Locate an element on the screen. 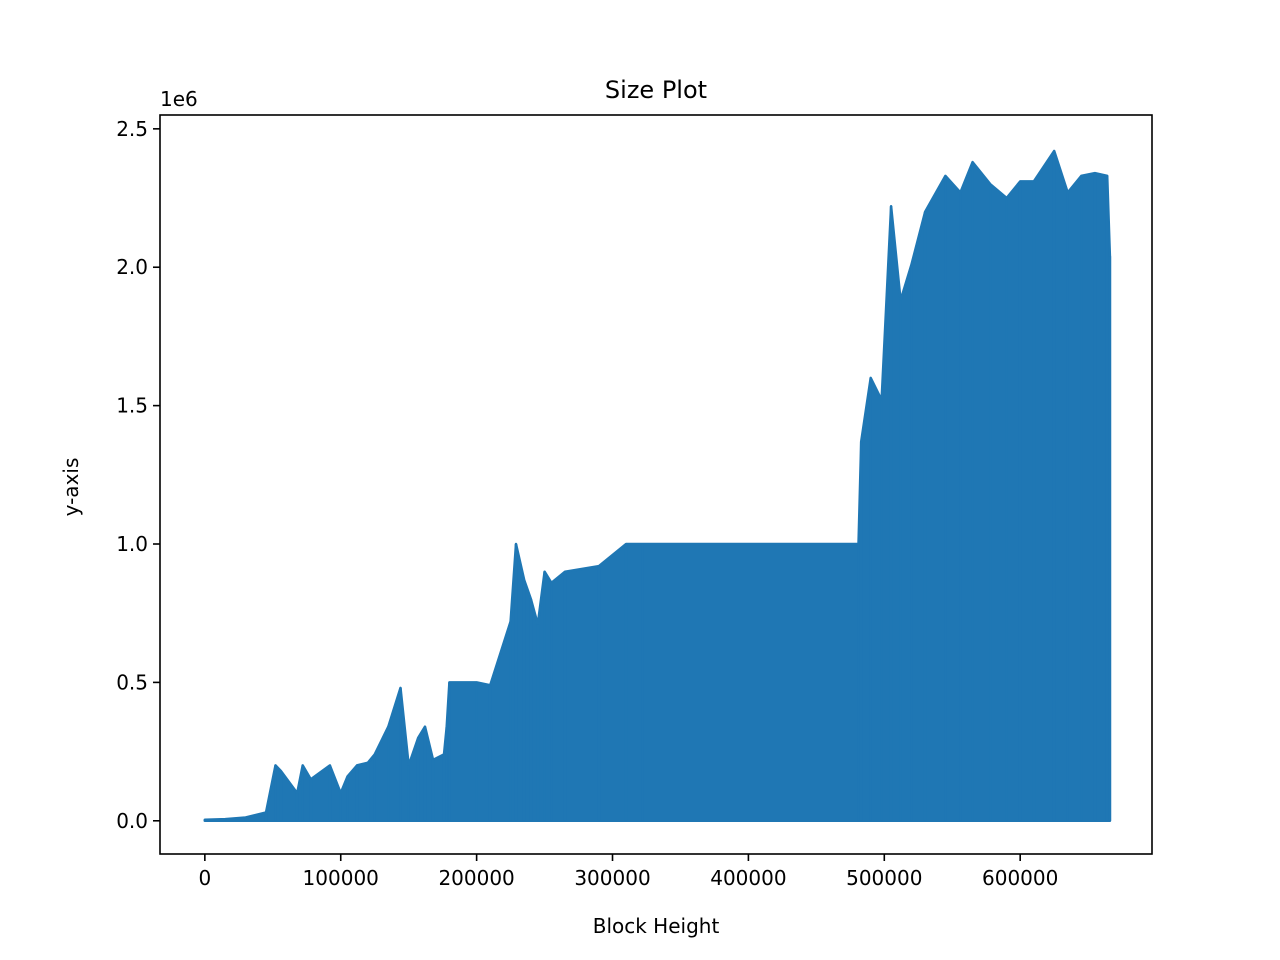  x-tick-label-1: 100000 is located at coordinates (341, 878).